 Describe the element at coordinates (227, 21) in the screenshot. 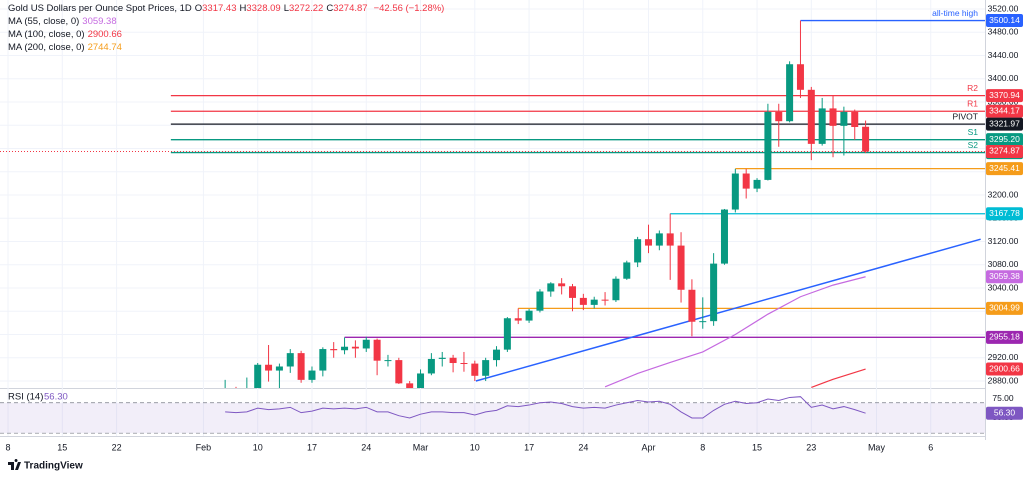

I see `ma-legend-row: MA (55, close, 0) 3059.38` at that location.